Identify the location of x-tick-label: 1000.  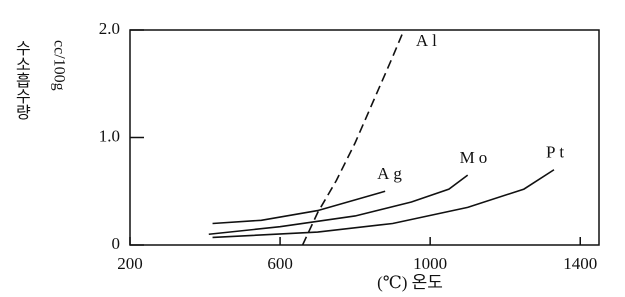
(430, 263).